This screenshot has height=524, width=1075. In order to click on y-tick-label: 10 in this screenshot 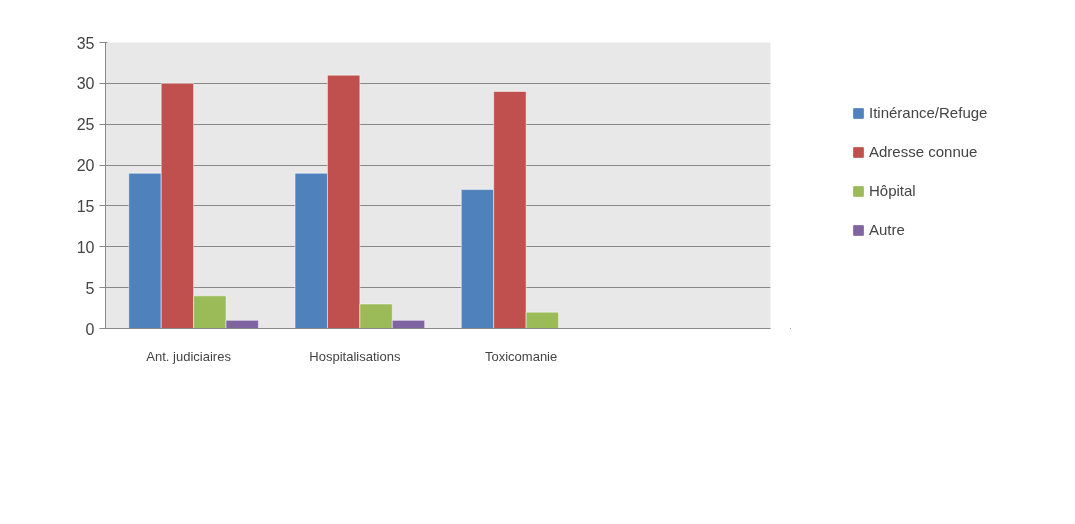, I will do `click(85, 247)`.